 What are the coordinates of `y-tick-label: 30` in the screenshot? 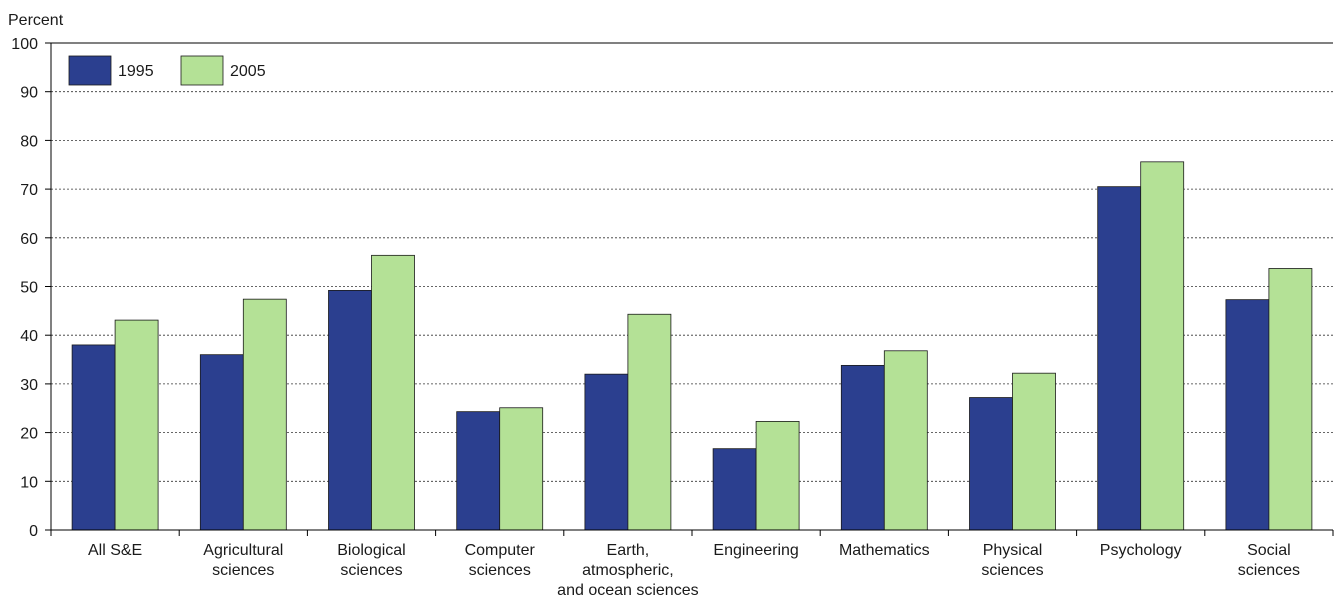 It's located at (29, 385).